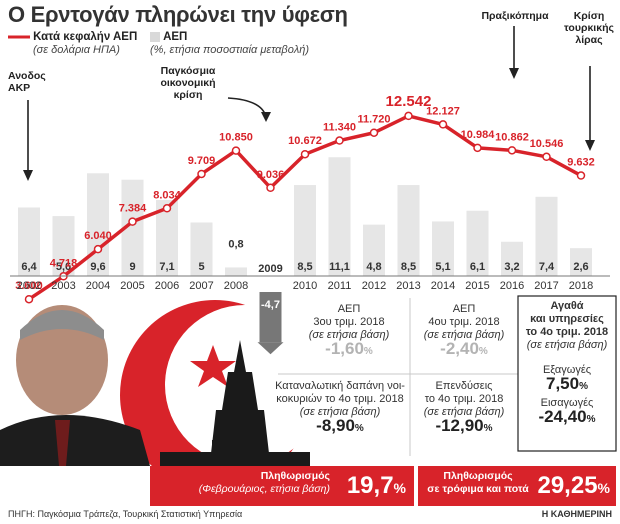 This screenshot has height=524, width=620. Describe the element at coordinates (27, 82) in the screenshot. I see `akp-annotation: Ανοδος ΑΚΡ` at that location.